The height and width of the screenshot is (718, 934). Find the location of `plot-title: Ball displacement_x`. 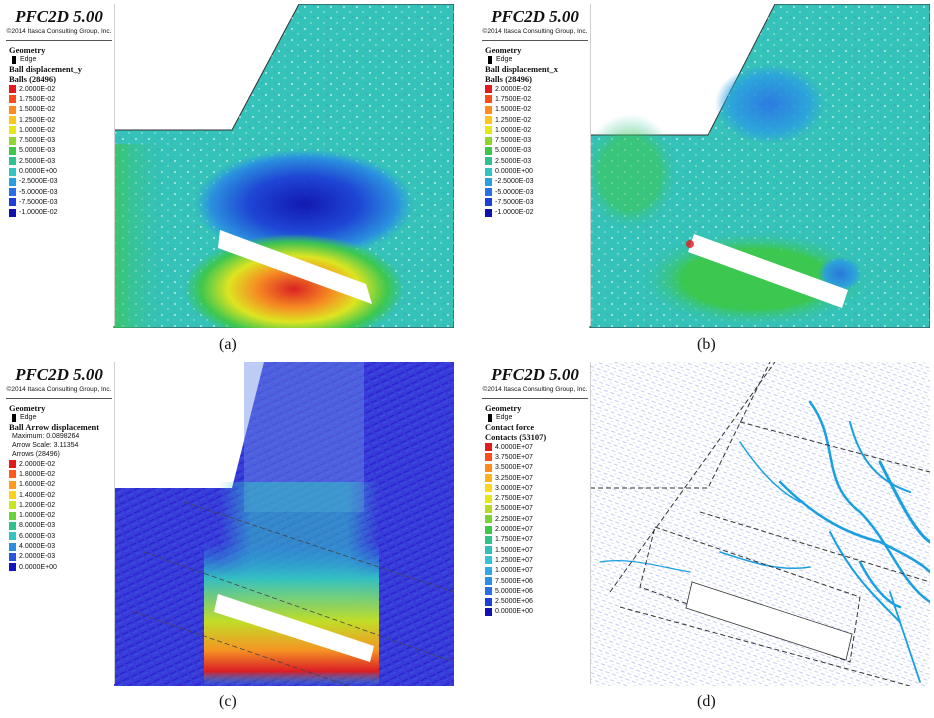

plot-title: Ball displacement_x is located at coordinates (521, 69).